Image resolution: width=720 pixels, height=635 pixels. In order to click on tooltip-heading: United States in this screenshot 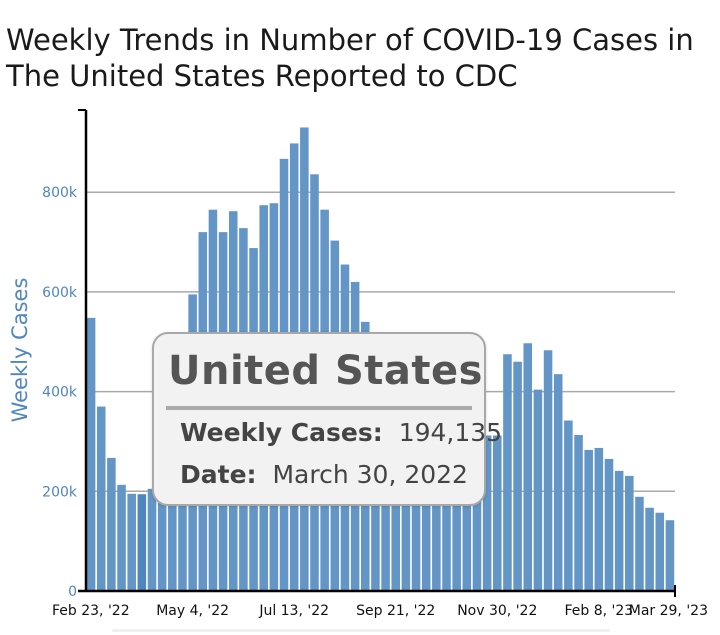, I will do `click(325, 371)`.